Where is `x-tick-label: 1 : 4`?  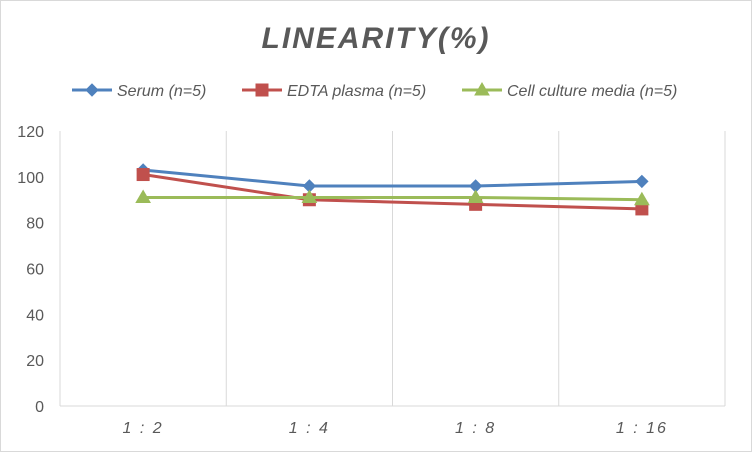
x-tick-label: 1 : 4 is located at coordinates (309, 428).